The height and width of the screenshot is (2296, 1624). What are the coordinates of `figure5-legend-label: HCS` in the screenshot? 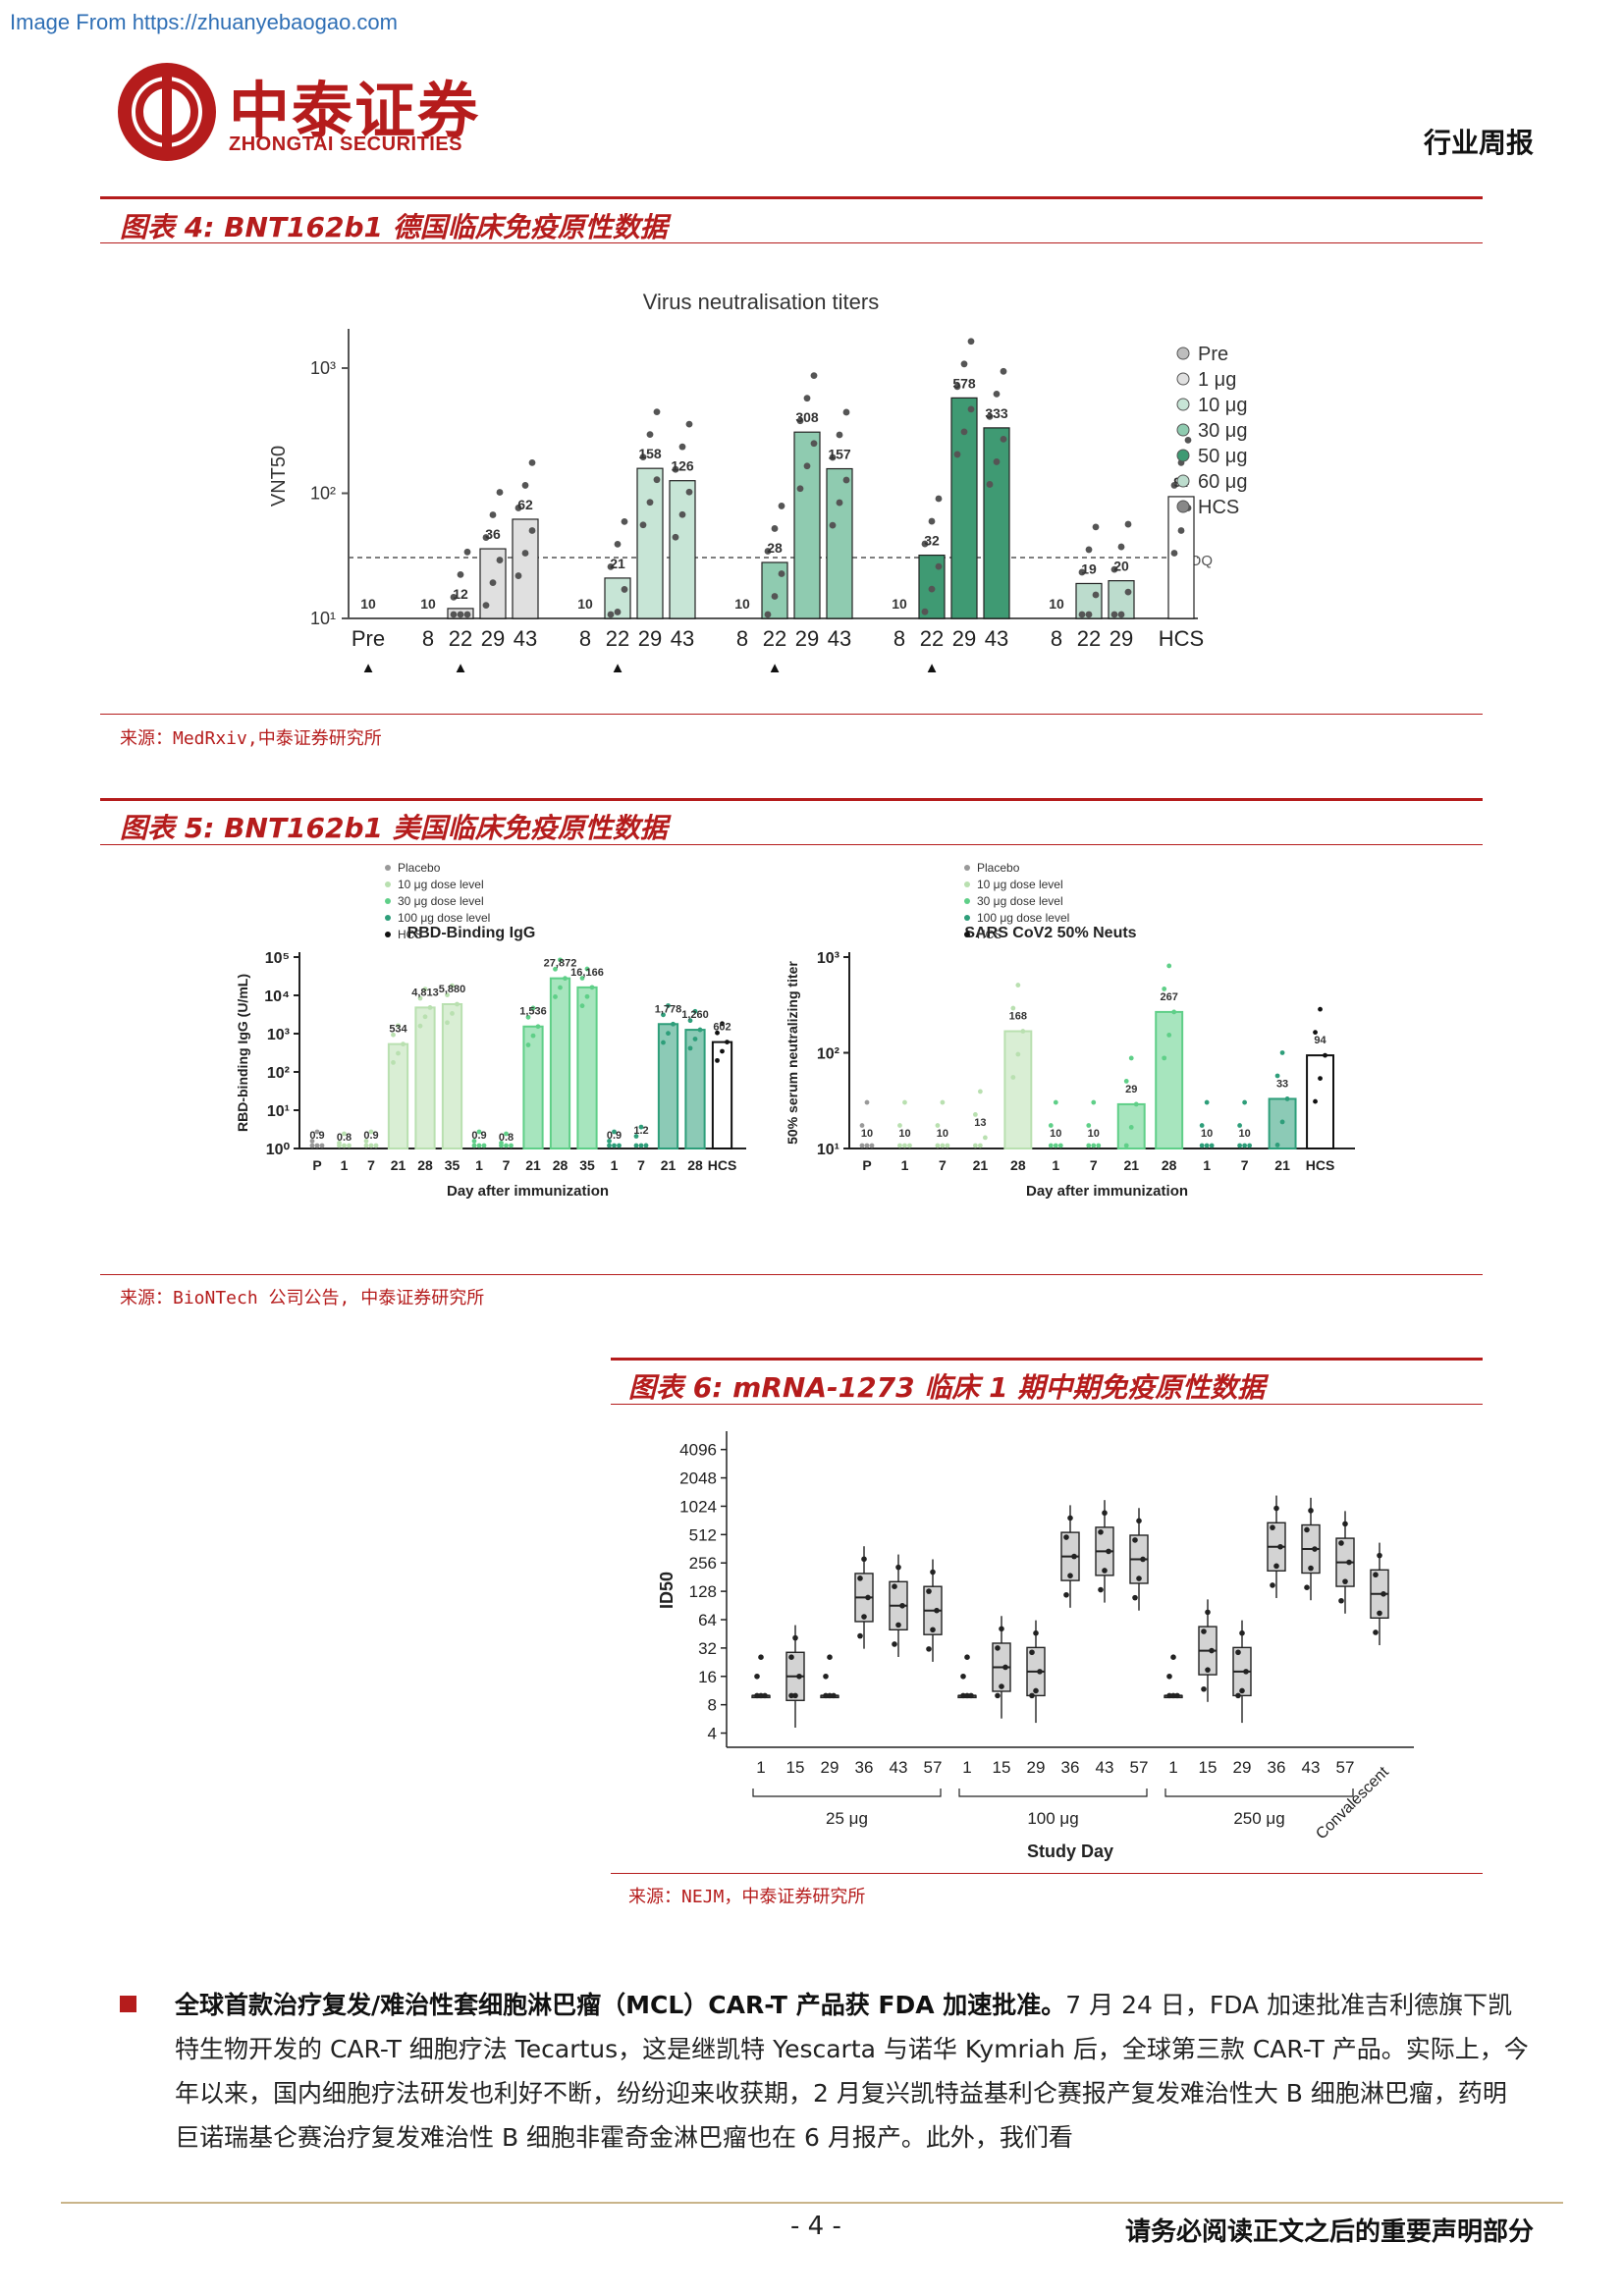 It's located at (410, 934).